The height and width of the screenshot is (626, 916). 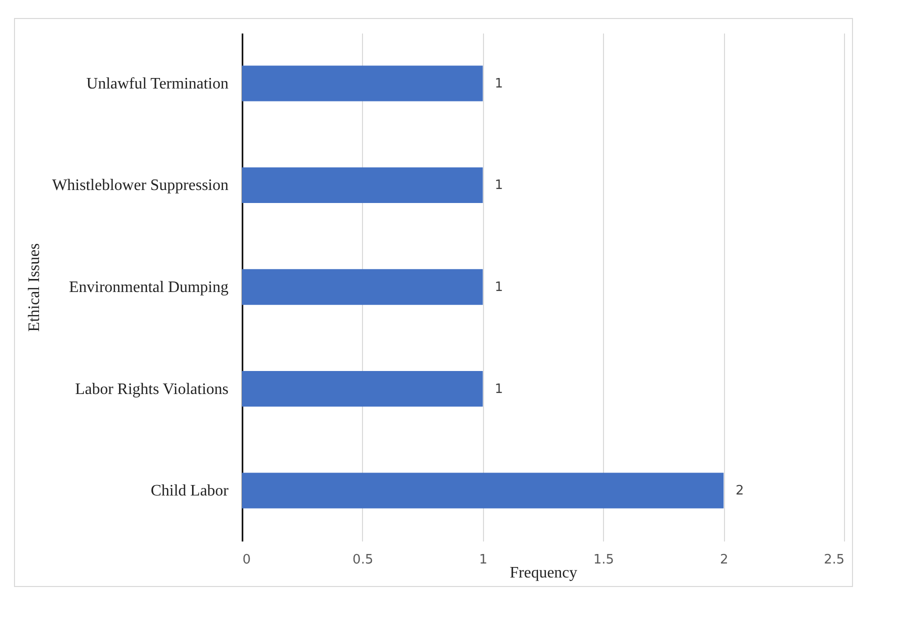 What do you see at coordinates (603, 560) in the screenshot?
I see `x-tick-label: 1.5` at bounding box center [603, 560].